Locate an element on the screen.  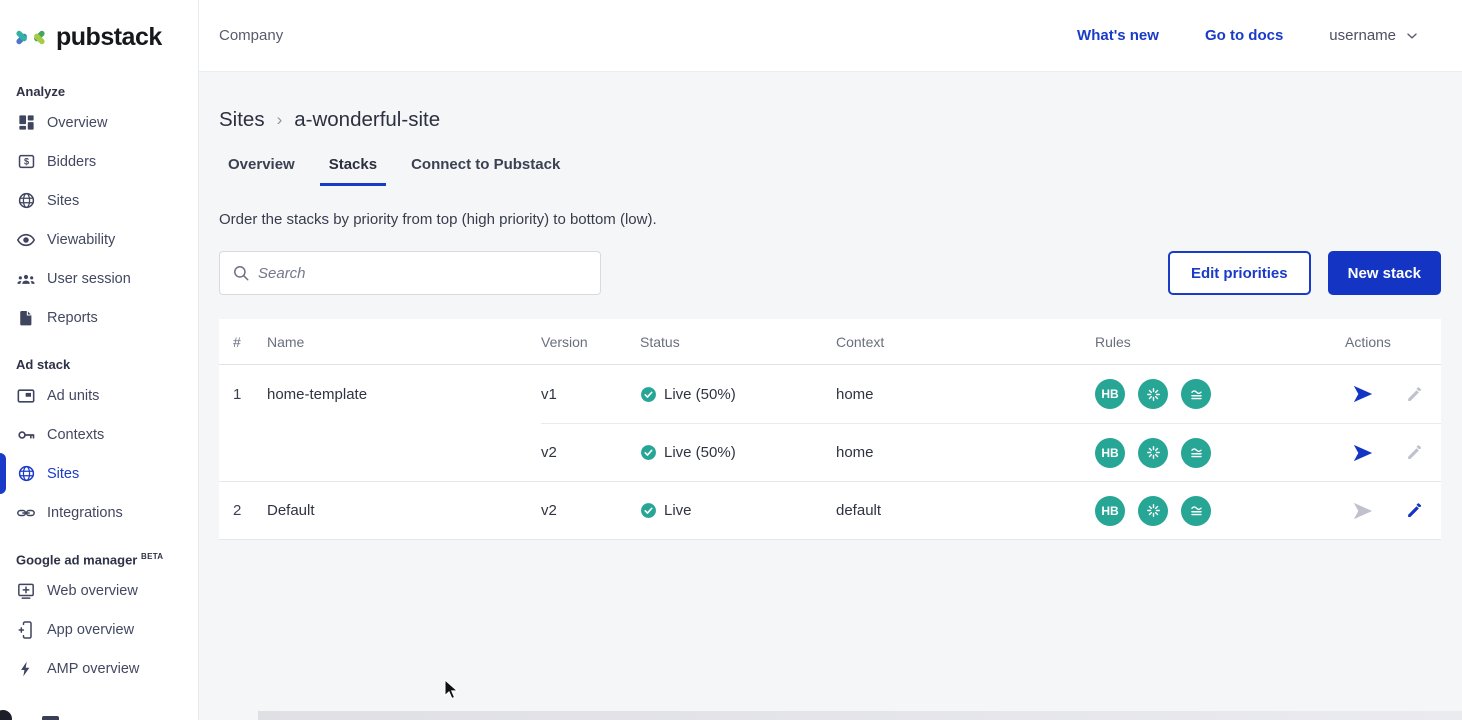
app-overview-icon is located at coordinates (26, 630).